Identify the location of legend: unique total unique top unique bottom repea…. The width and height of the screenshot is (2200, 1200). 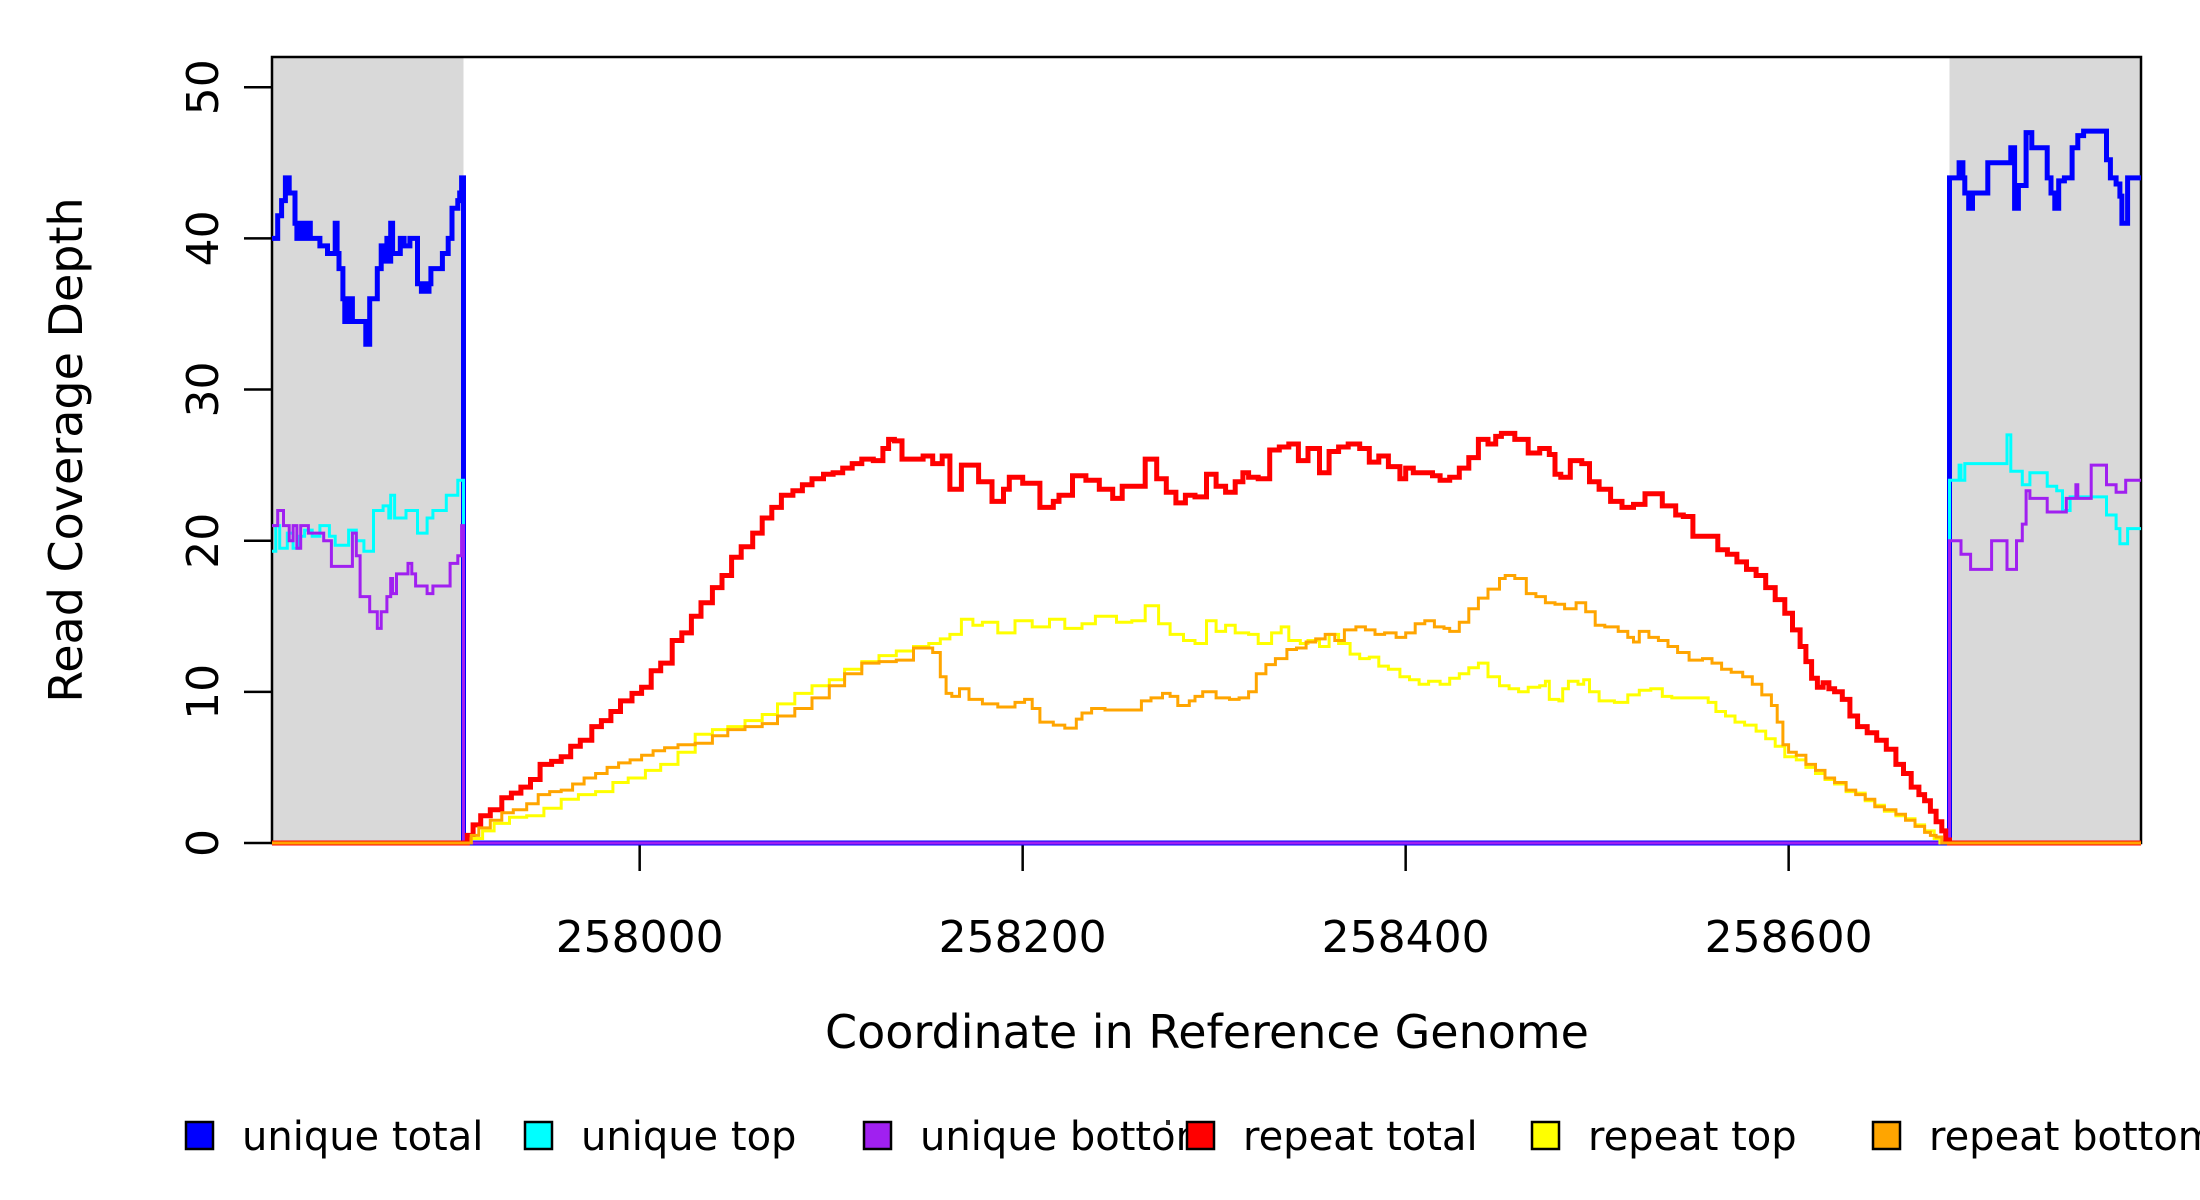
(1192, 1137).